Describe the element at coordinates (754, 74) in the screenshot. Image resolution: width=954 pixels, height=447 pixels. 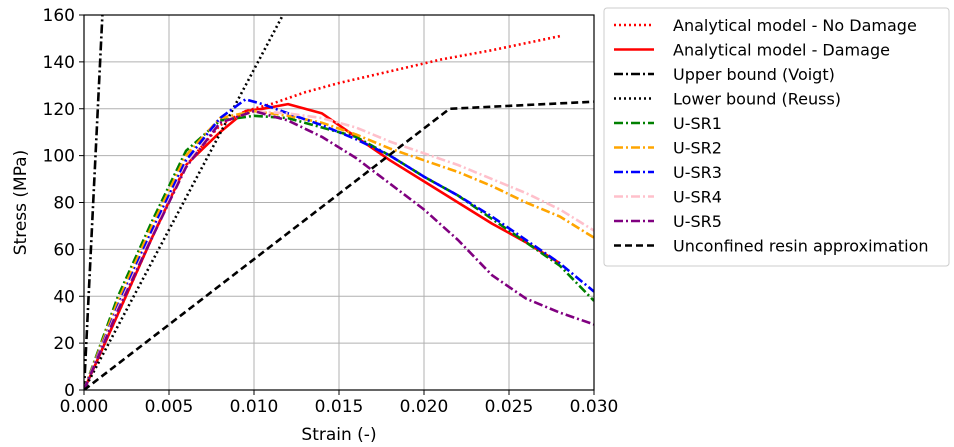
I see `legend-label-upper-bound-voigt: Upper bound (Voigt)` at that location.